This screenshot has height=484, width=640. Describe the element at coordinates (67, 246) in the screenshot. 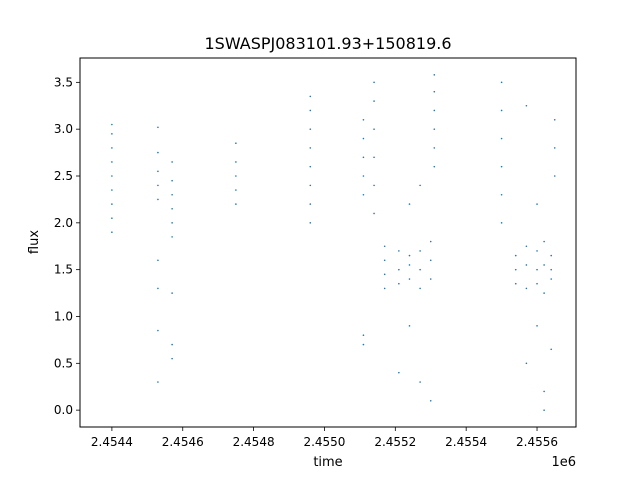

I see `y-axis: 0.0 0.5 1.0 1.5 2.0 2.5 3.0 3.5` at that location.